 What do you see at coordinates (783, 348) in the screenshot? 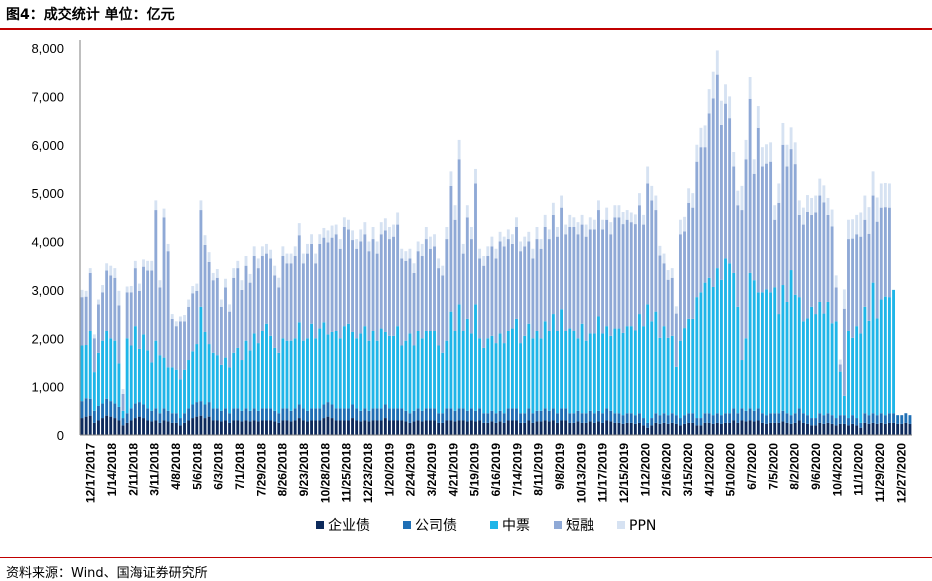
I see `bar-中票-171` at bounding box center [783, 348].